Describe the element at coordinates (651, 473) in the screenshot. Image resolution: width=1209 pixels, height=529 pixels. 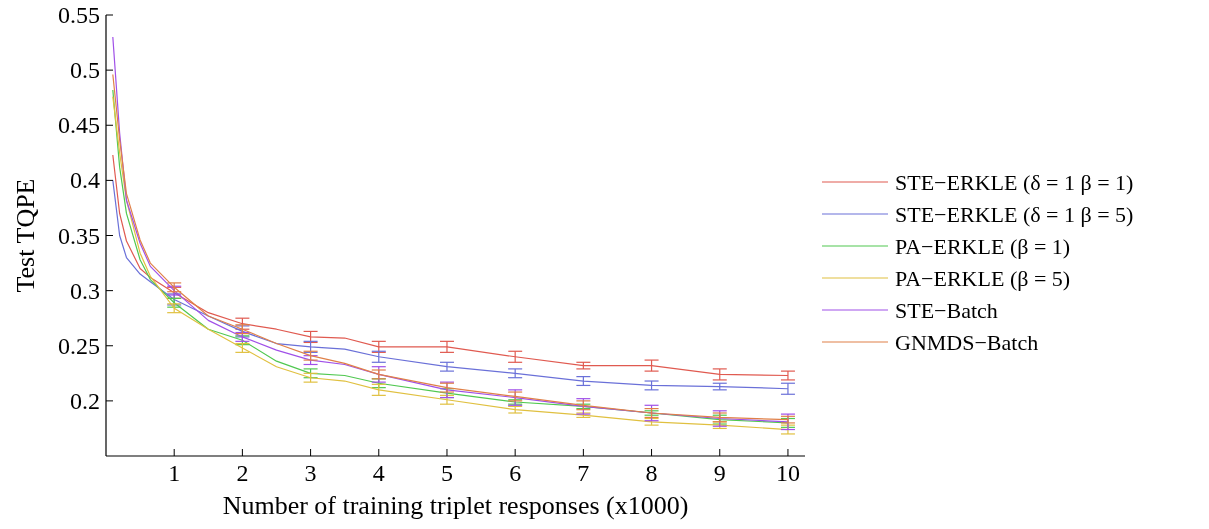
I see `x-tick-label: 8` at that location.